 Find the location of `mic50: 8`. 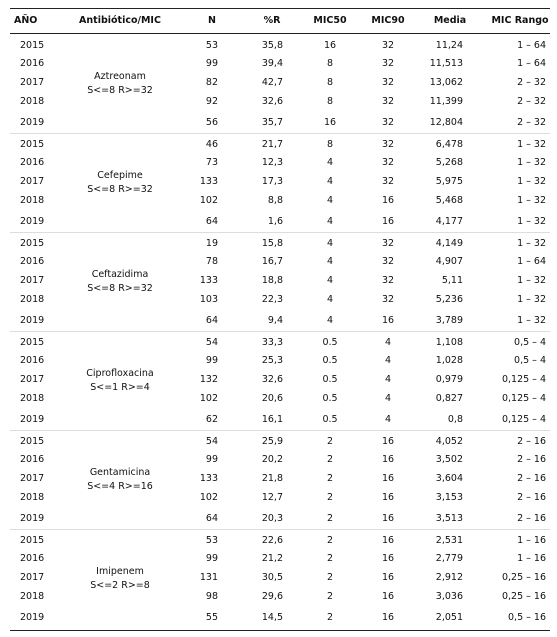

mic50: 8 is located at coordinates (330, 101).